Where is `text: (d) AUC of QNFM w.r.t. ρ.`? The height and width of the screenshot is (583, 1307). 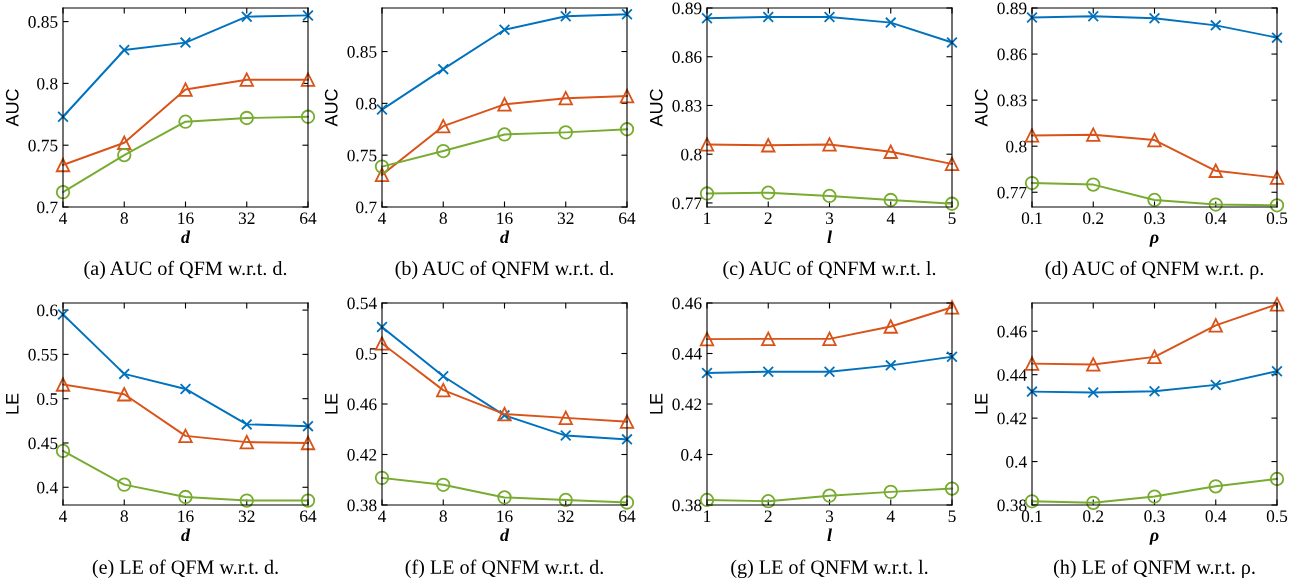
text: (d) AUC of QNFM w.r.t. ρ. is located at coordinates (1154, 270).